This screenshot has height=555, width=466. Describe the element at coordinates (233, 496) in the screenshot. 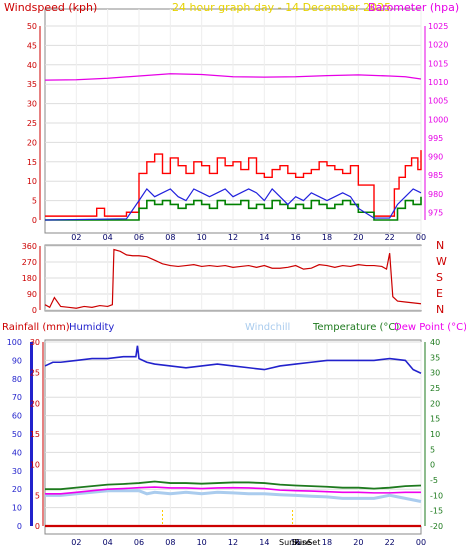

I see `windchill-line` at that location.